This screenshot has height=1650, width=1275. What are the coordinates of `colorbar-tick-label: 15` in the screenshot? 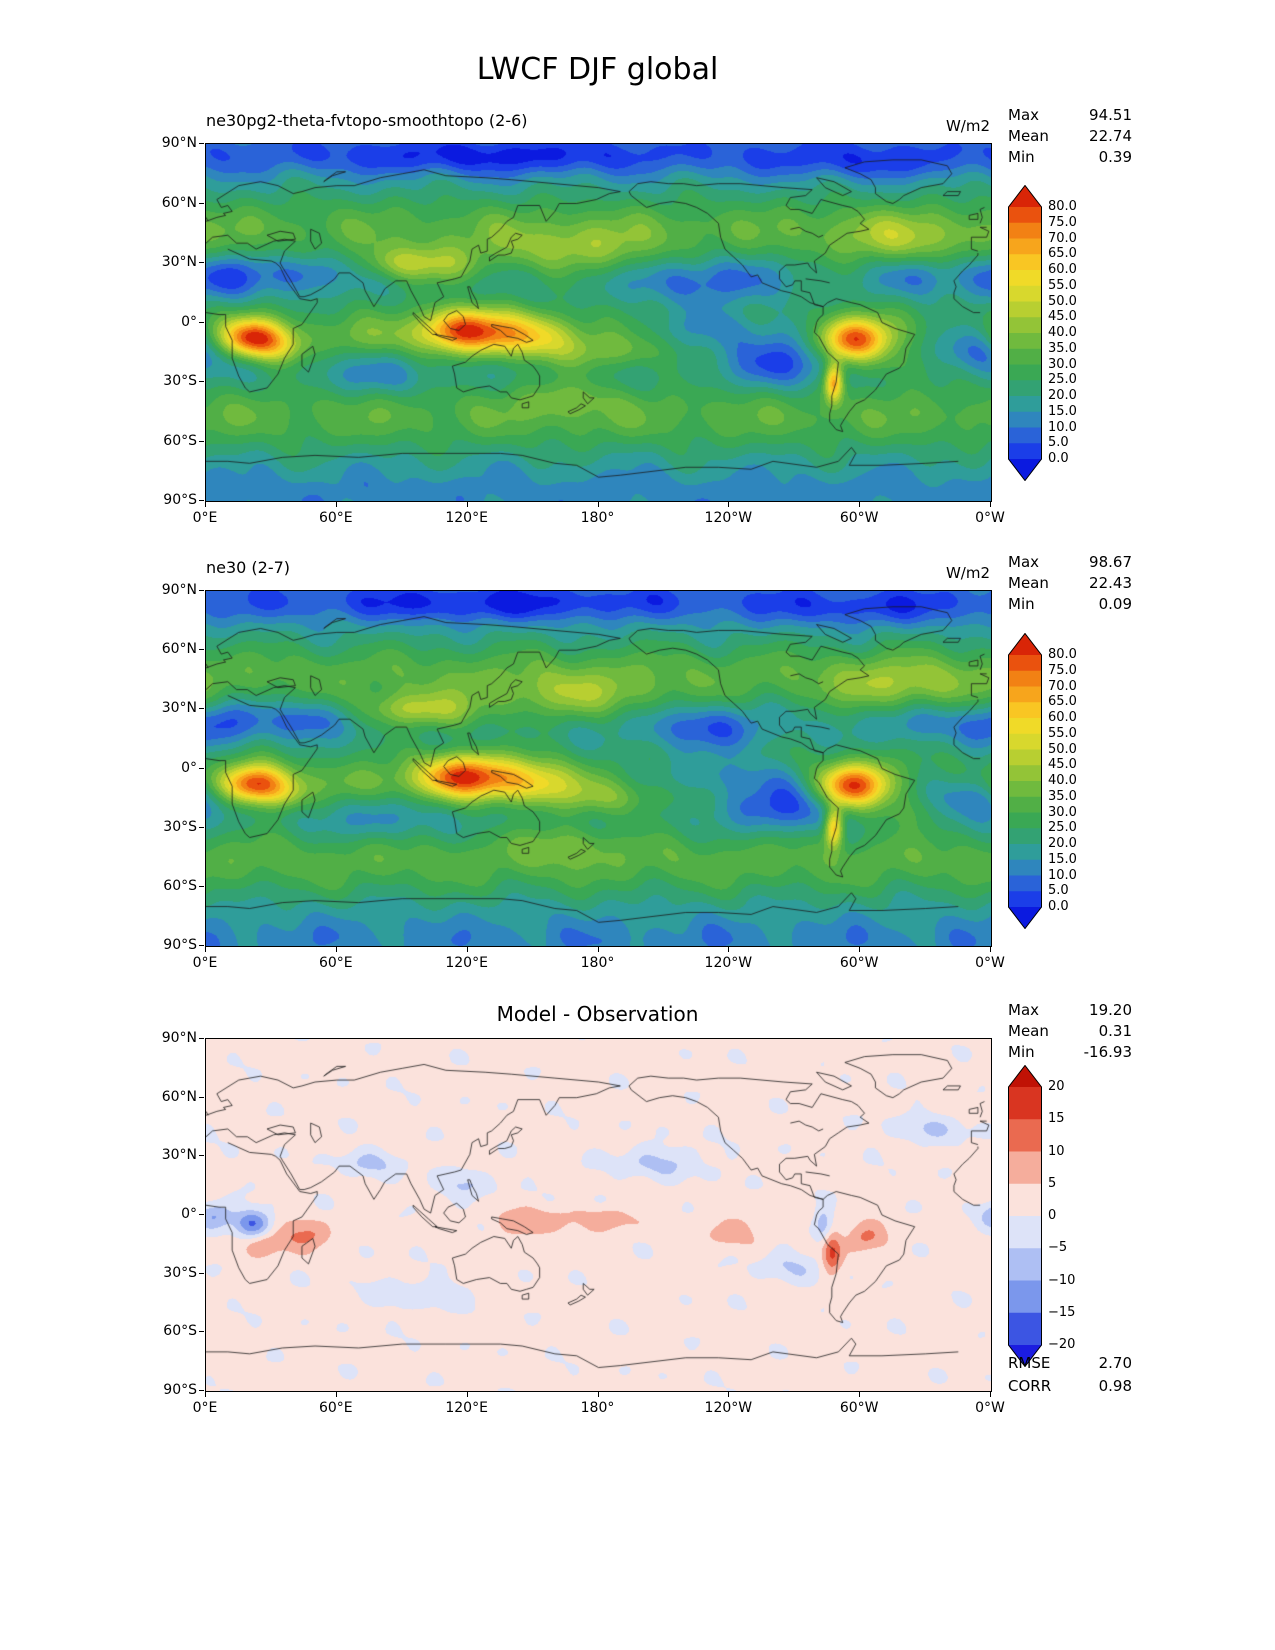 It's located at (1056, 1119).